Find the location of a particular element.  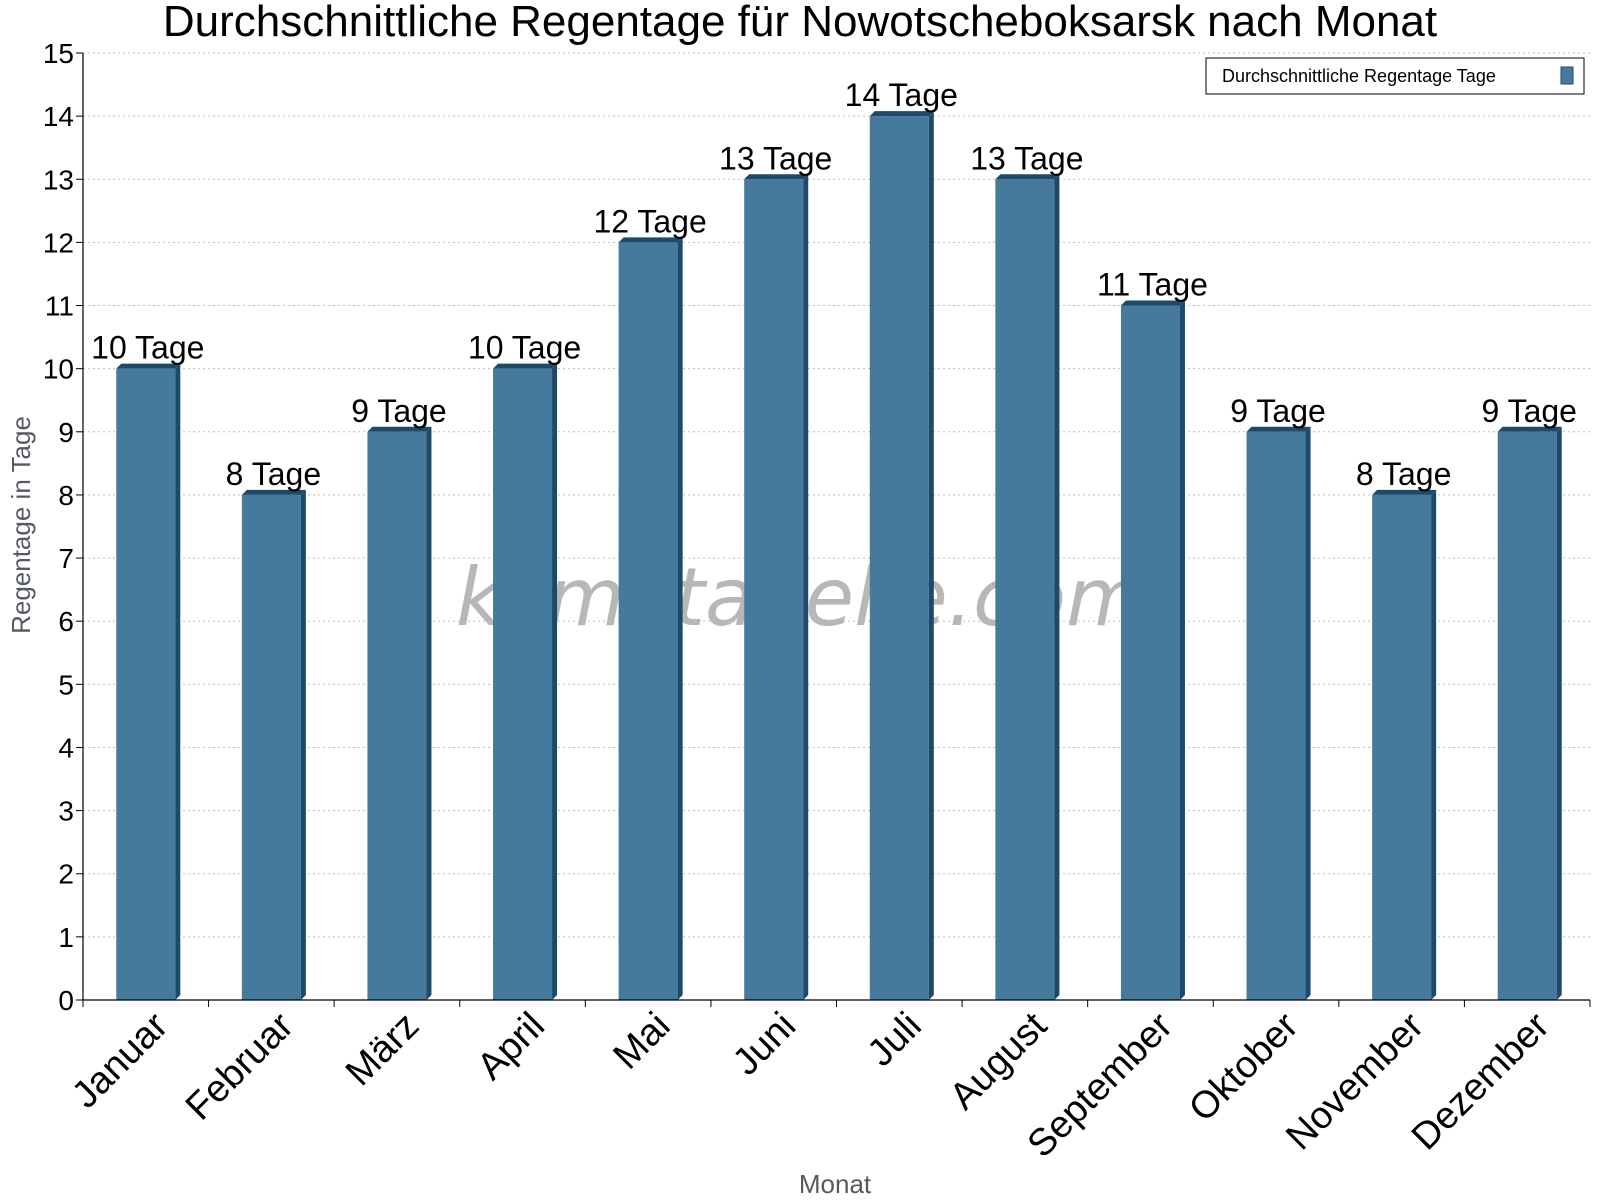

y-tick-label: 3 is located at coordinates (66, 811).